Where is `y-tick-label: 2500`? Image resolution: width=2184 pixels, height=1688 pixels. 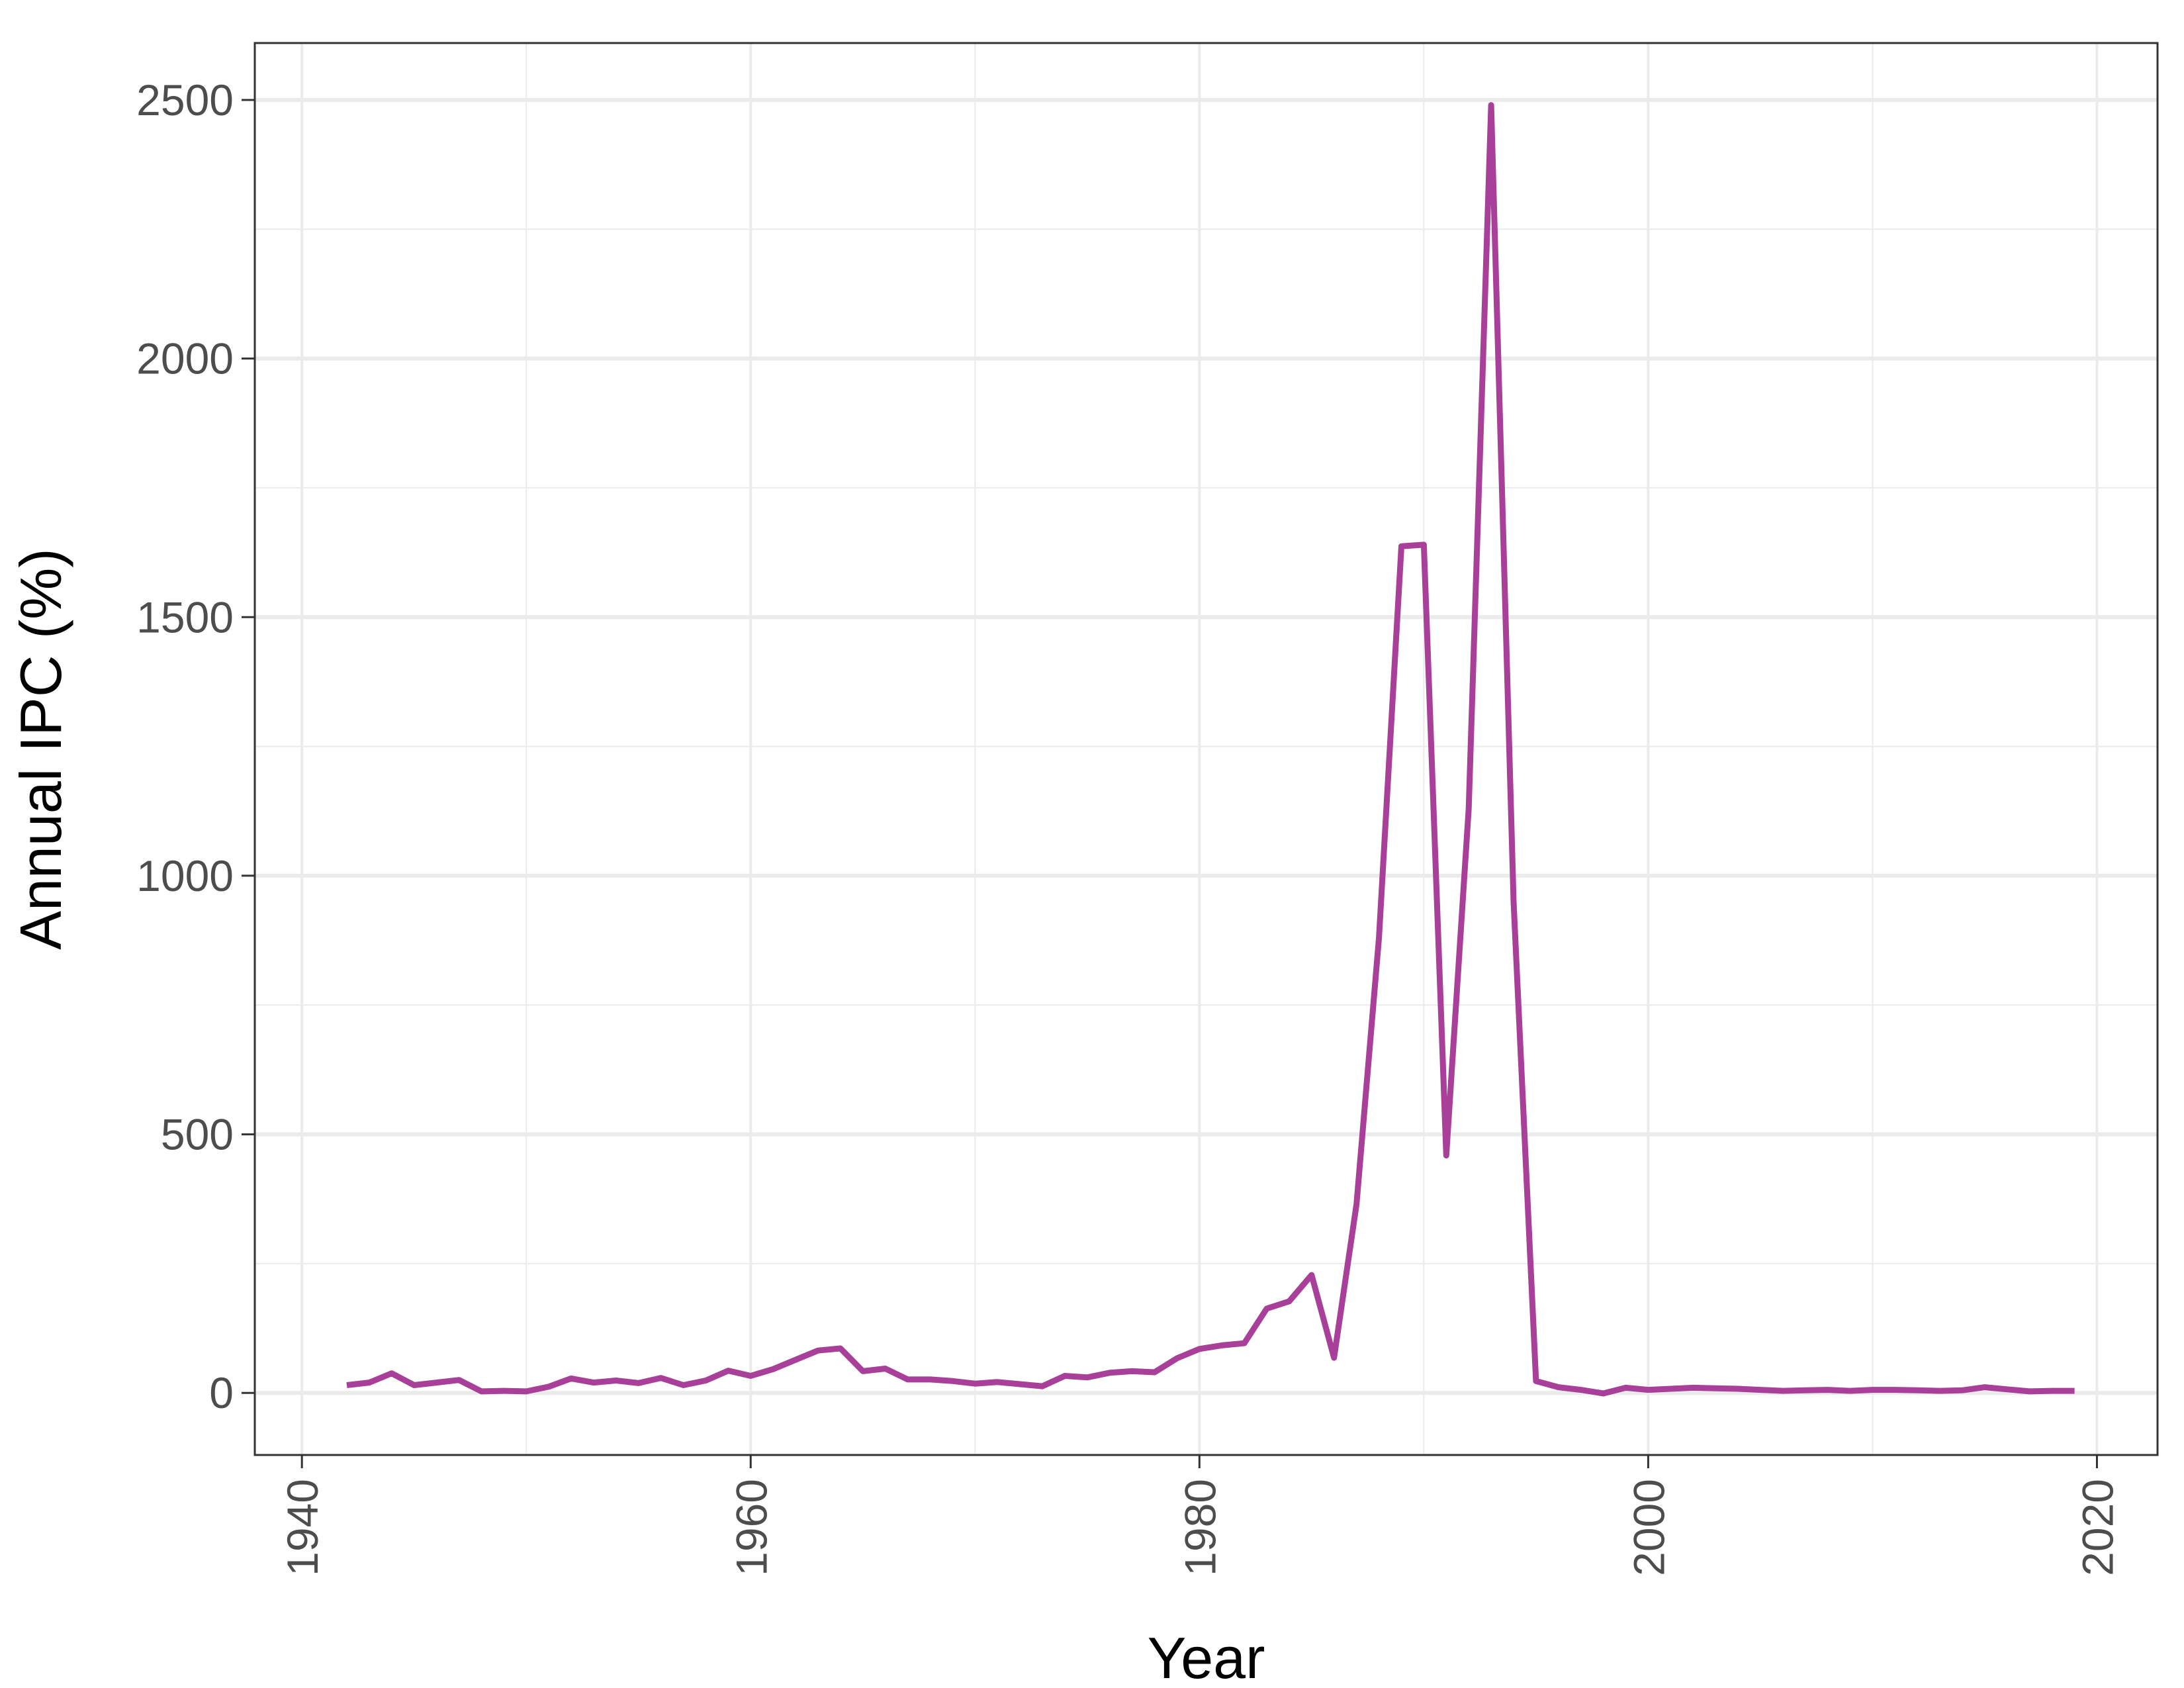
y-tick-label: 2500 is located at coordinates (185, 99).